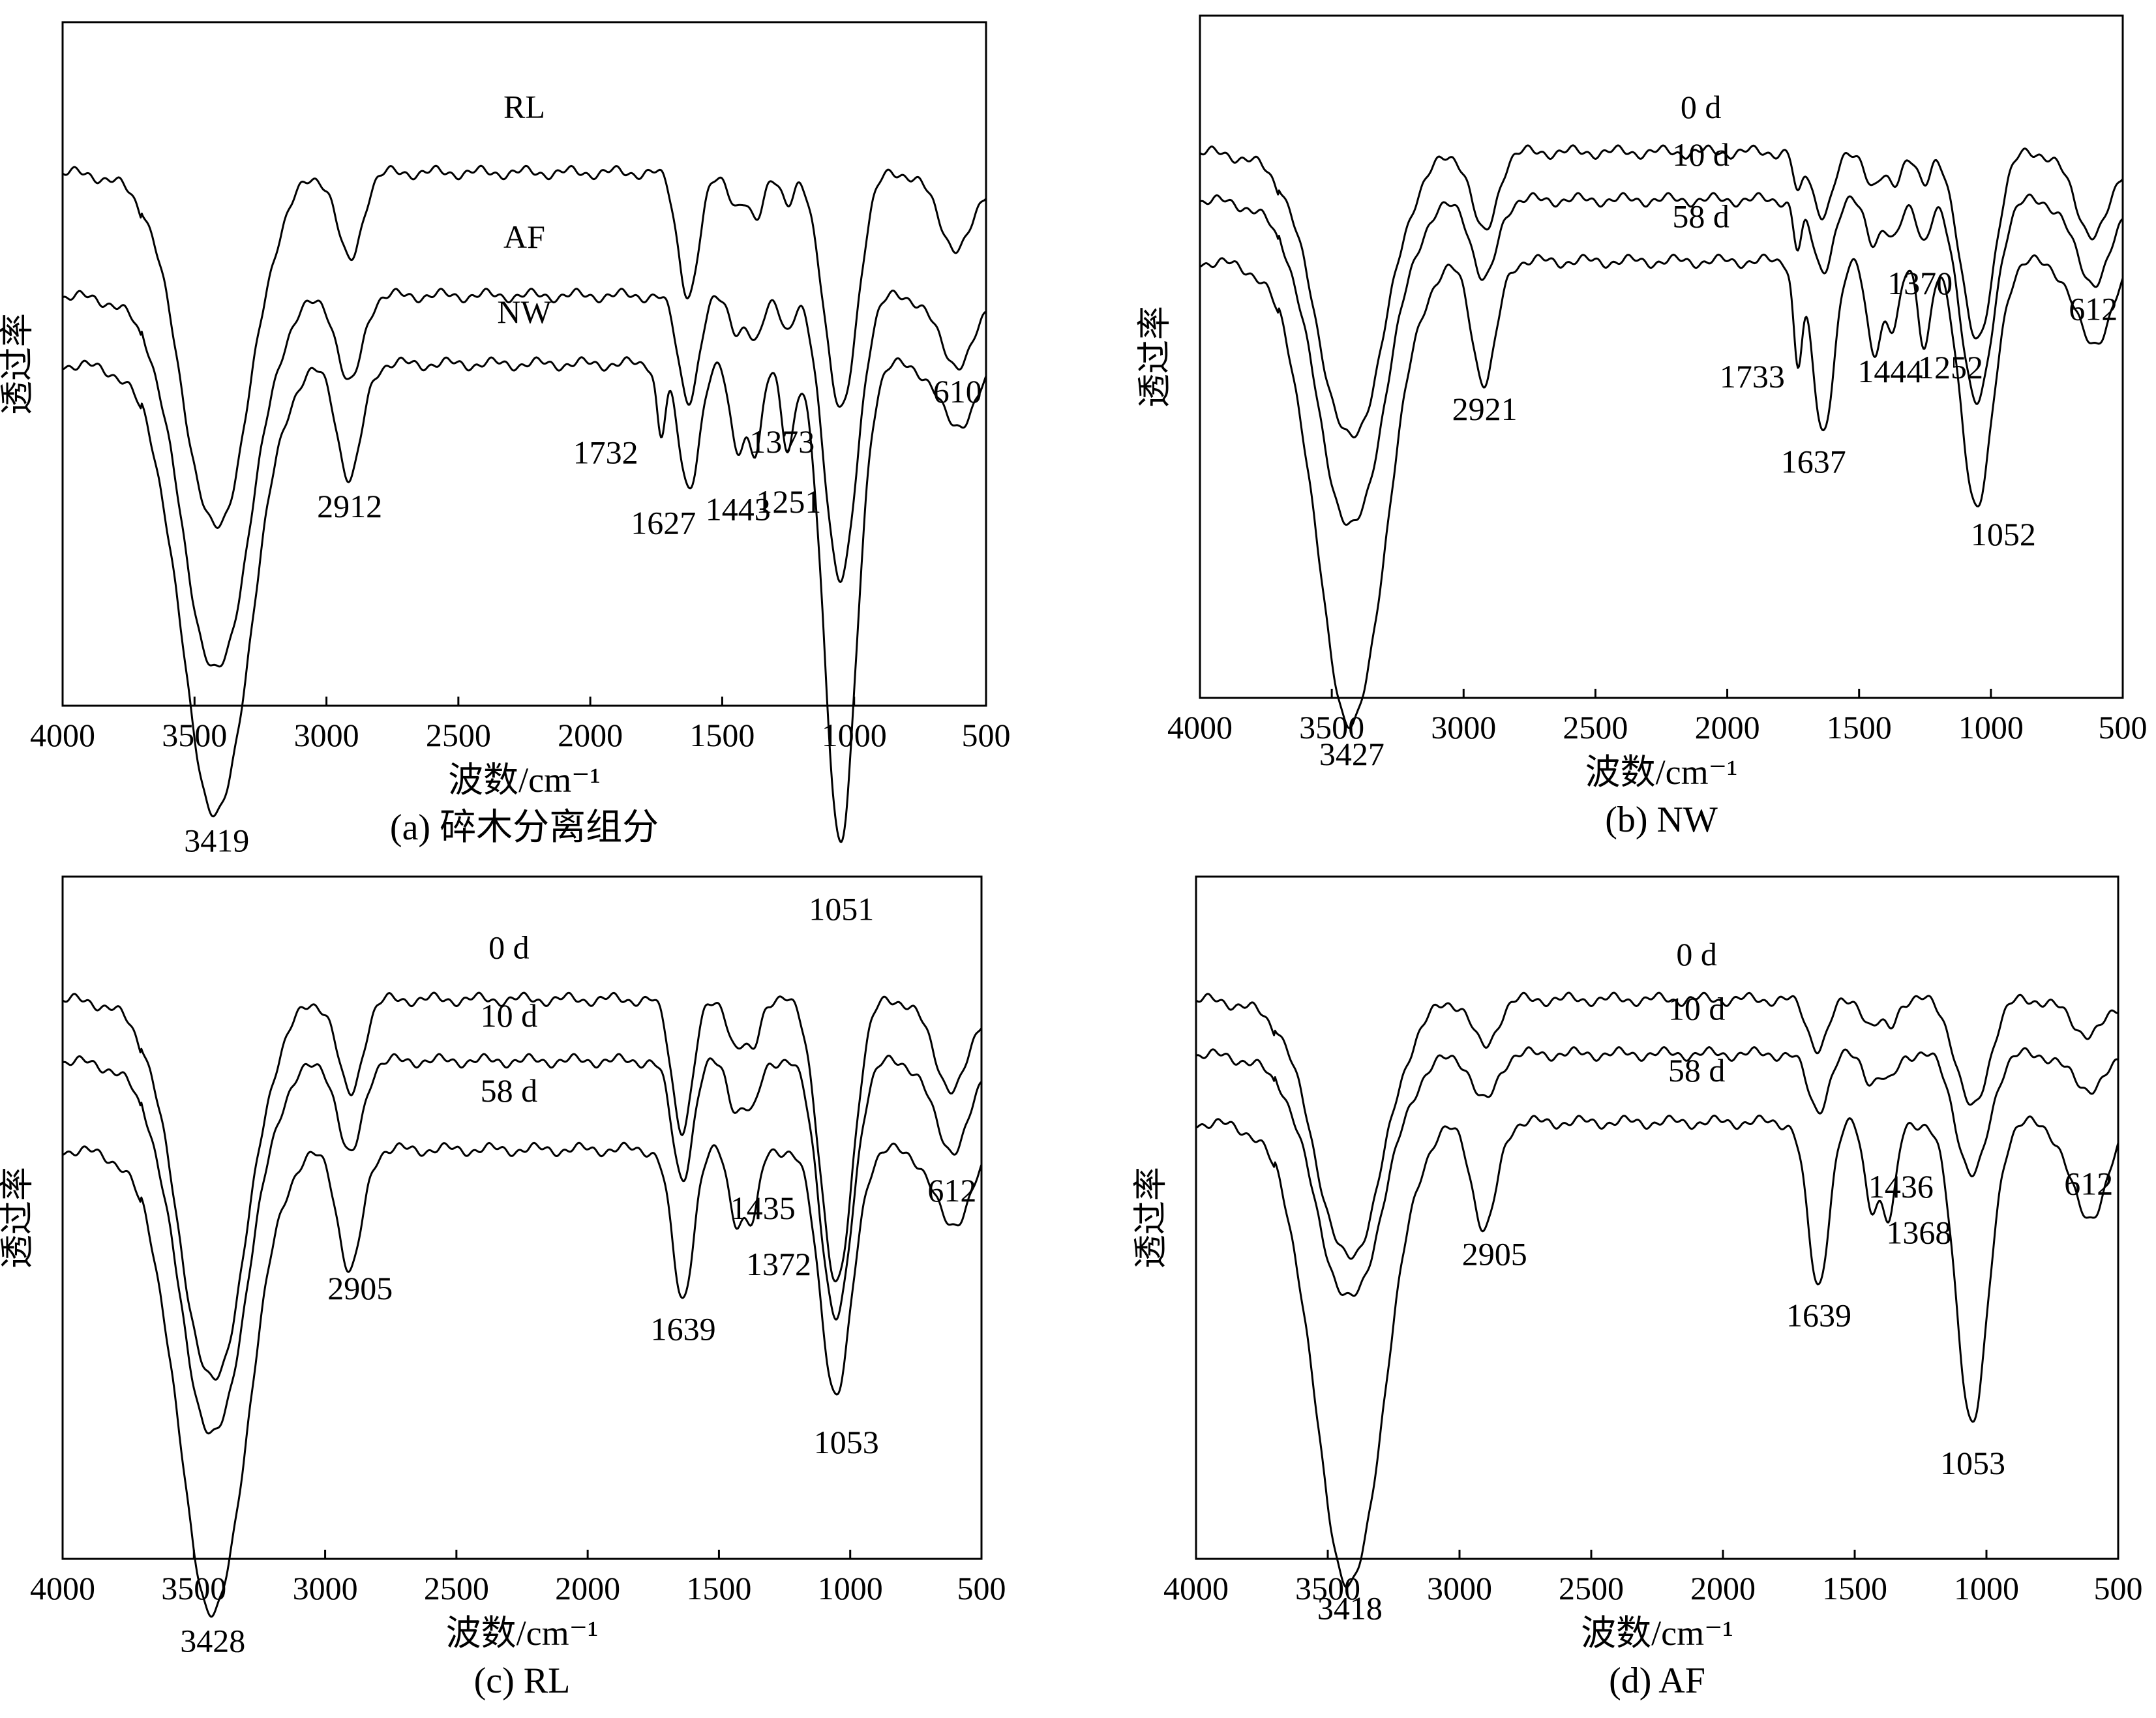 The width and height of the screenshot is (2156, 1718). Describe the element at coordinates (1752, 377) in the screenshot. I see `peak-label: 1733` at that location.